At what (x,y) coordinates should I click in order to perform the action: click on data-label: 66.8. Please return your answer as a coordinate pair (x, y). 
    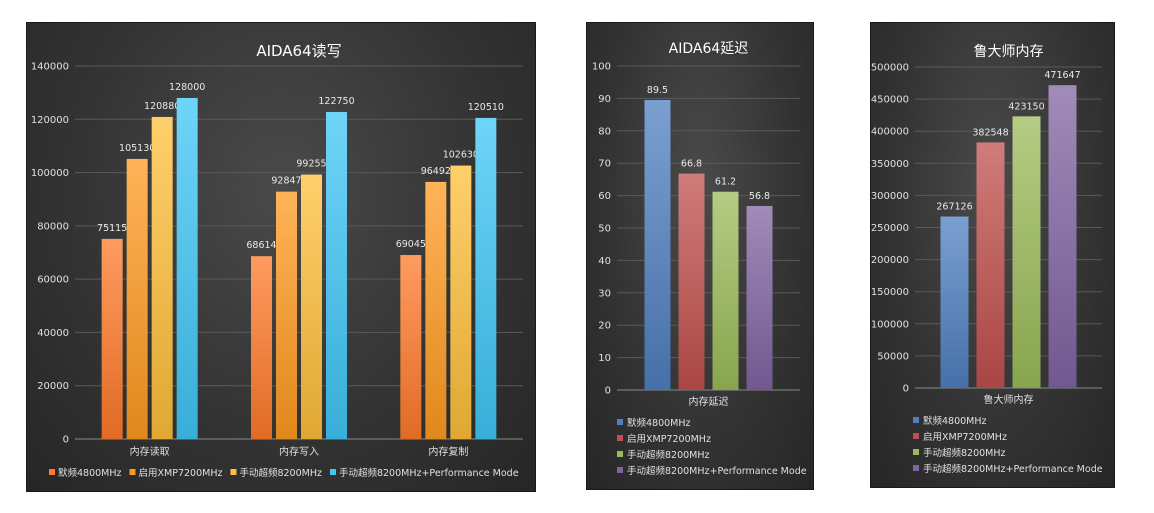
    Looking at the image, I should click on (691, 164).